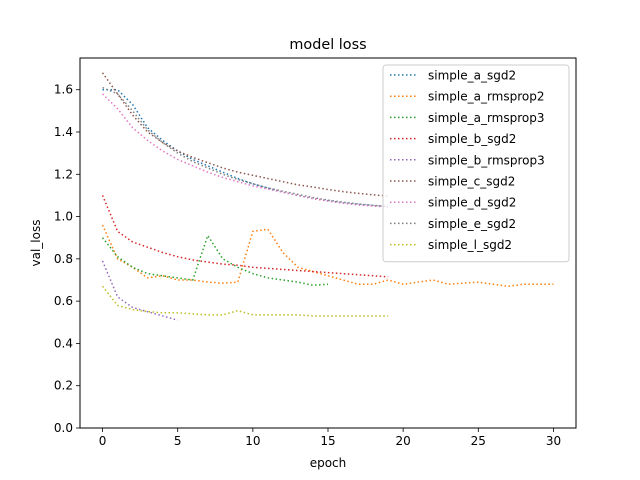  I want to click on y-tick-label: 0.0, so click(63, 428).